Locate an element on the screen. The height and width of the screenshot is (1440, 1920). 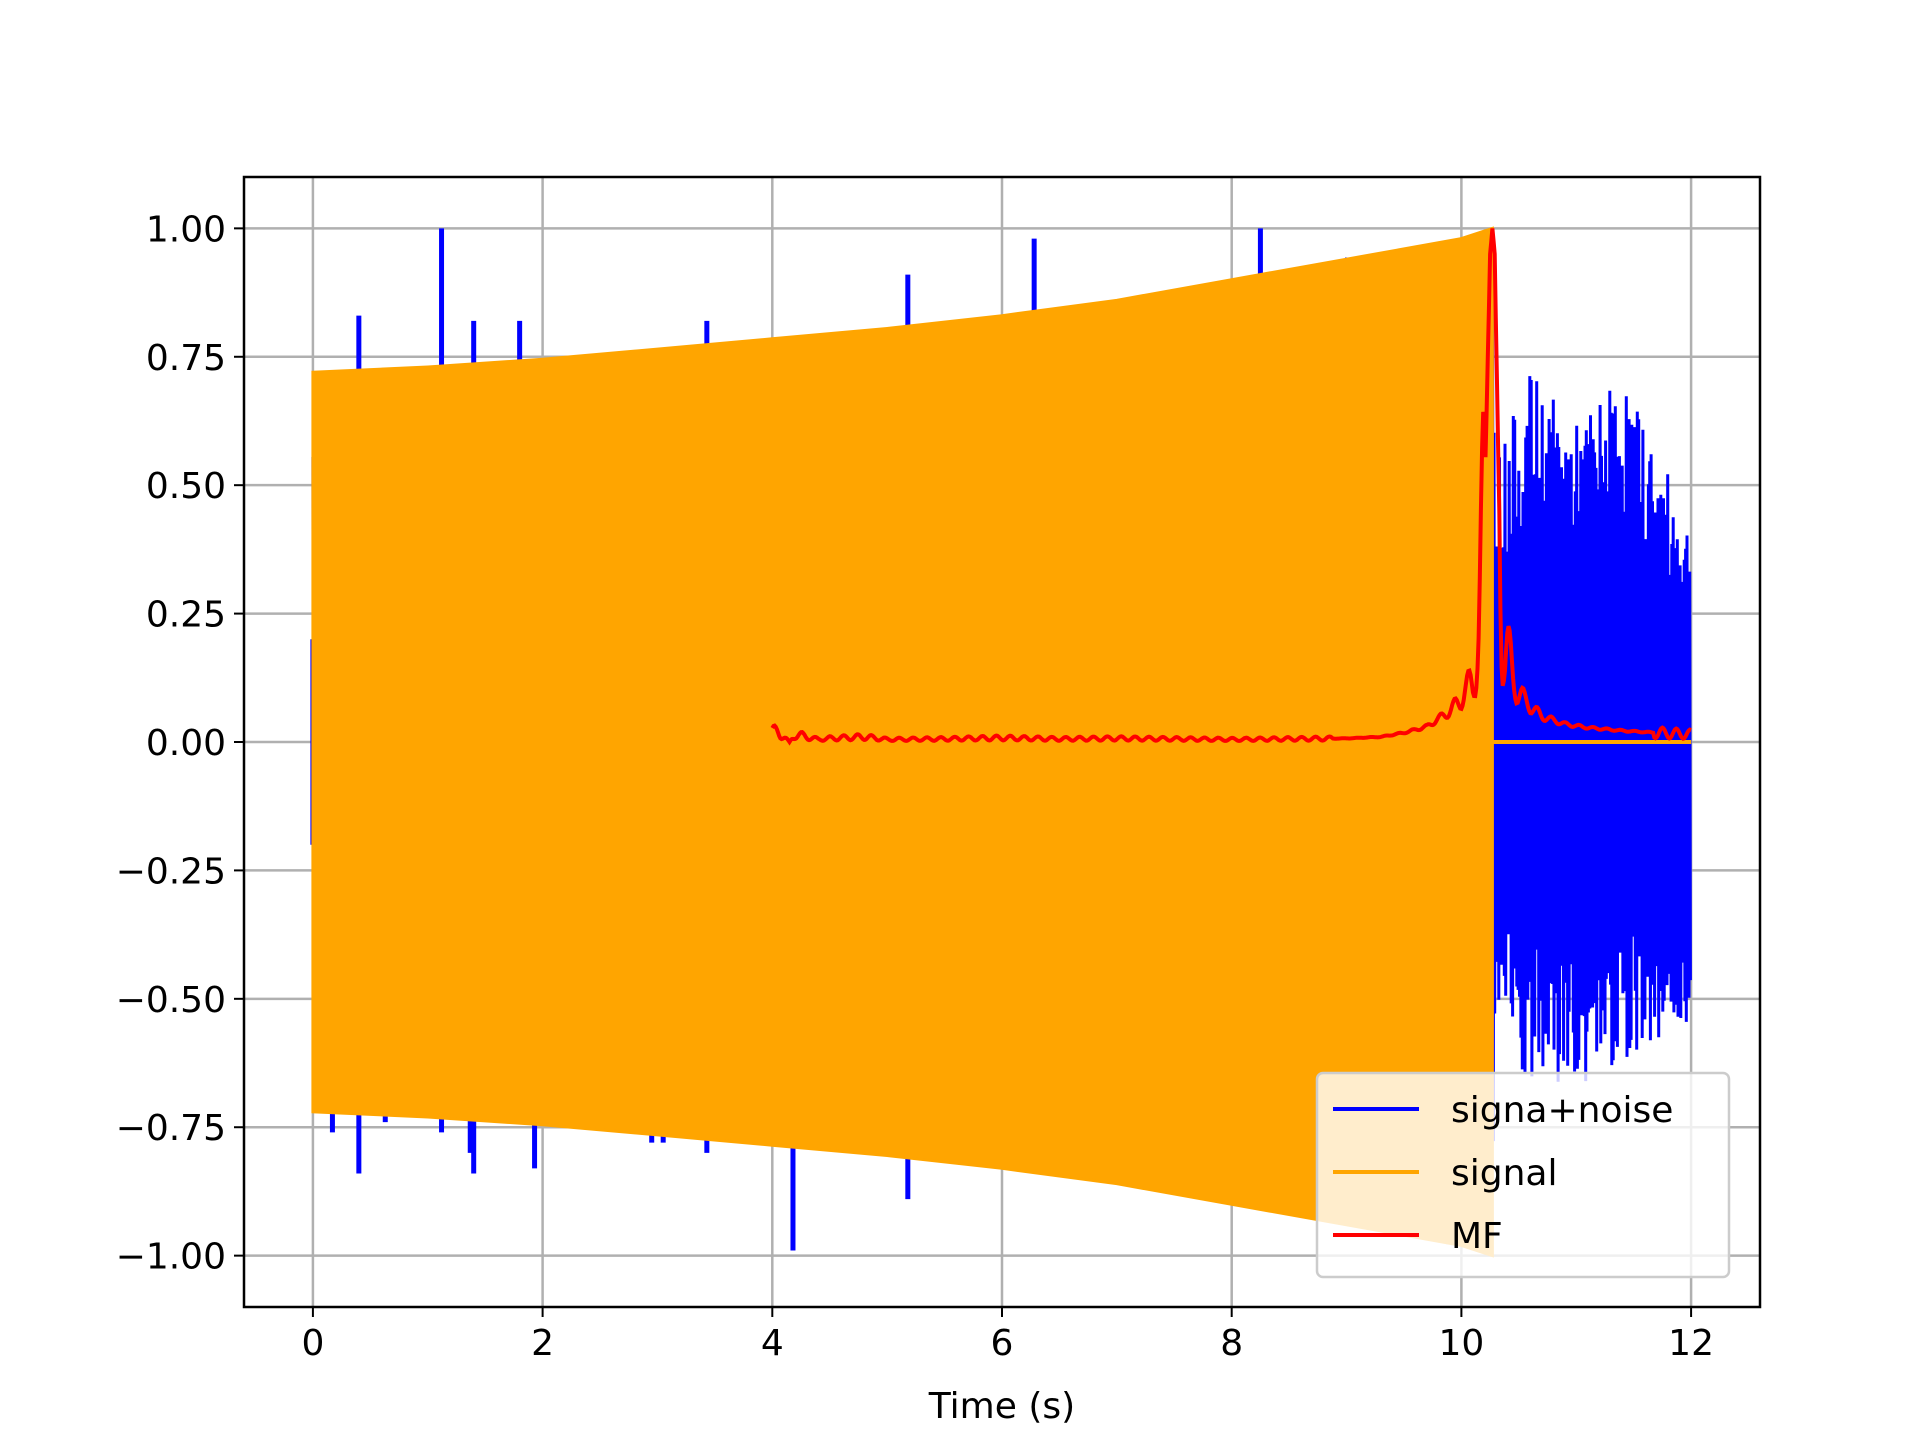
x-tick-label: 0 is located at coordinates (312, 1343).